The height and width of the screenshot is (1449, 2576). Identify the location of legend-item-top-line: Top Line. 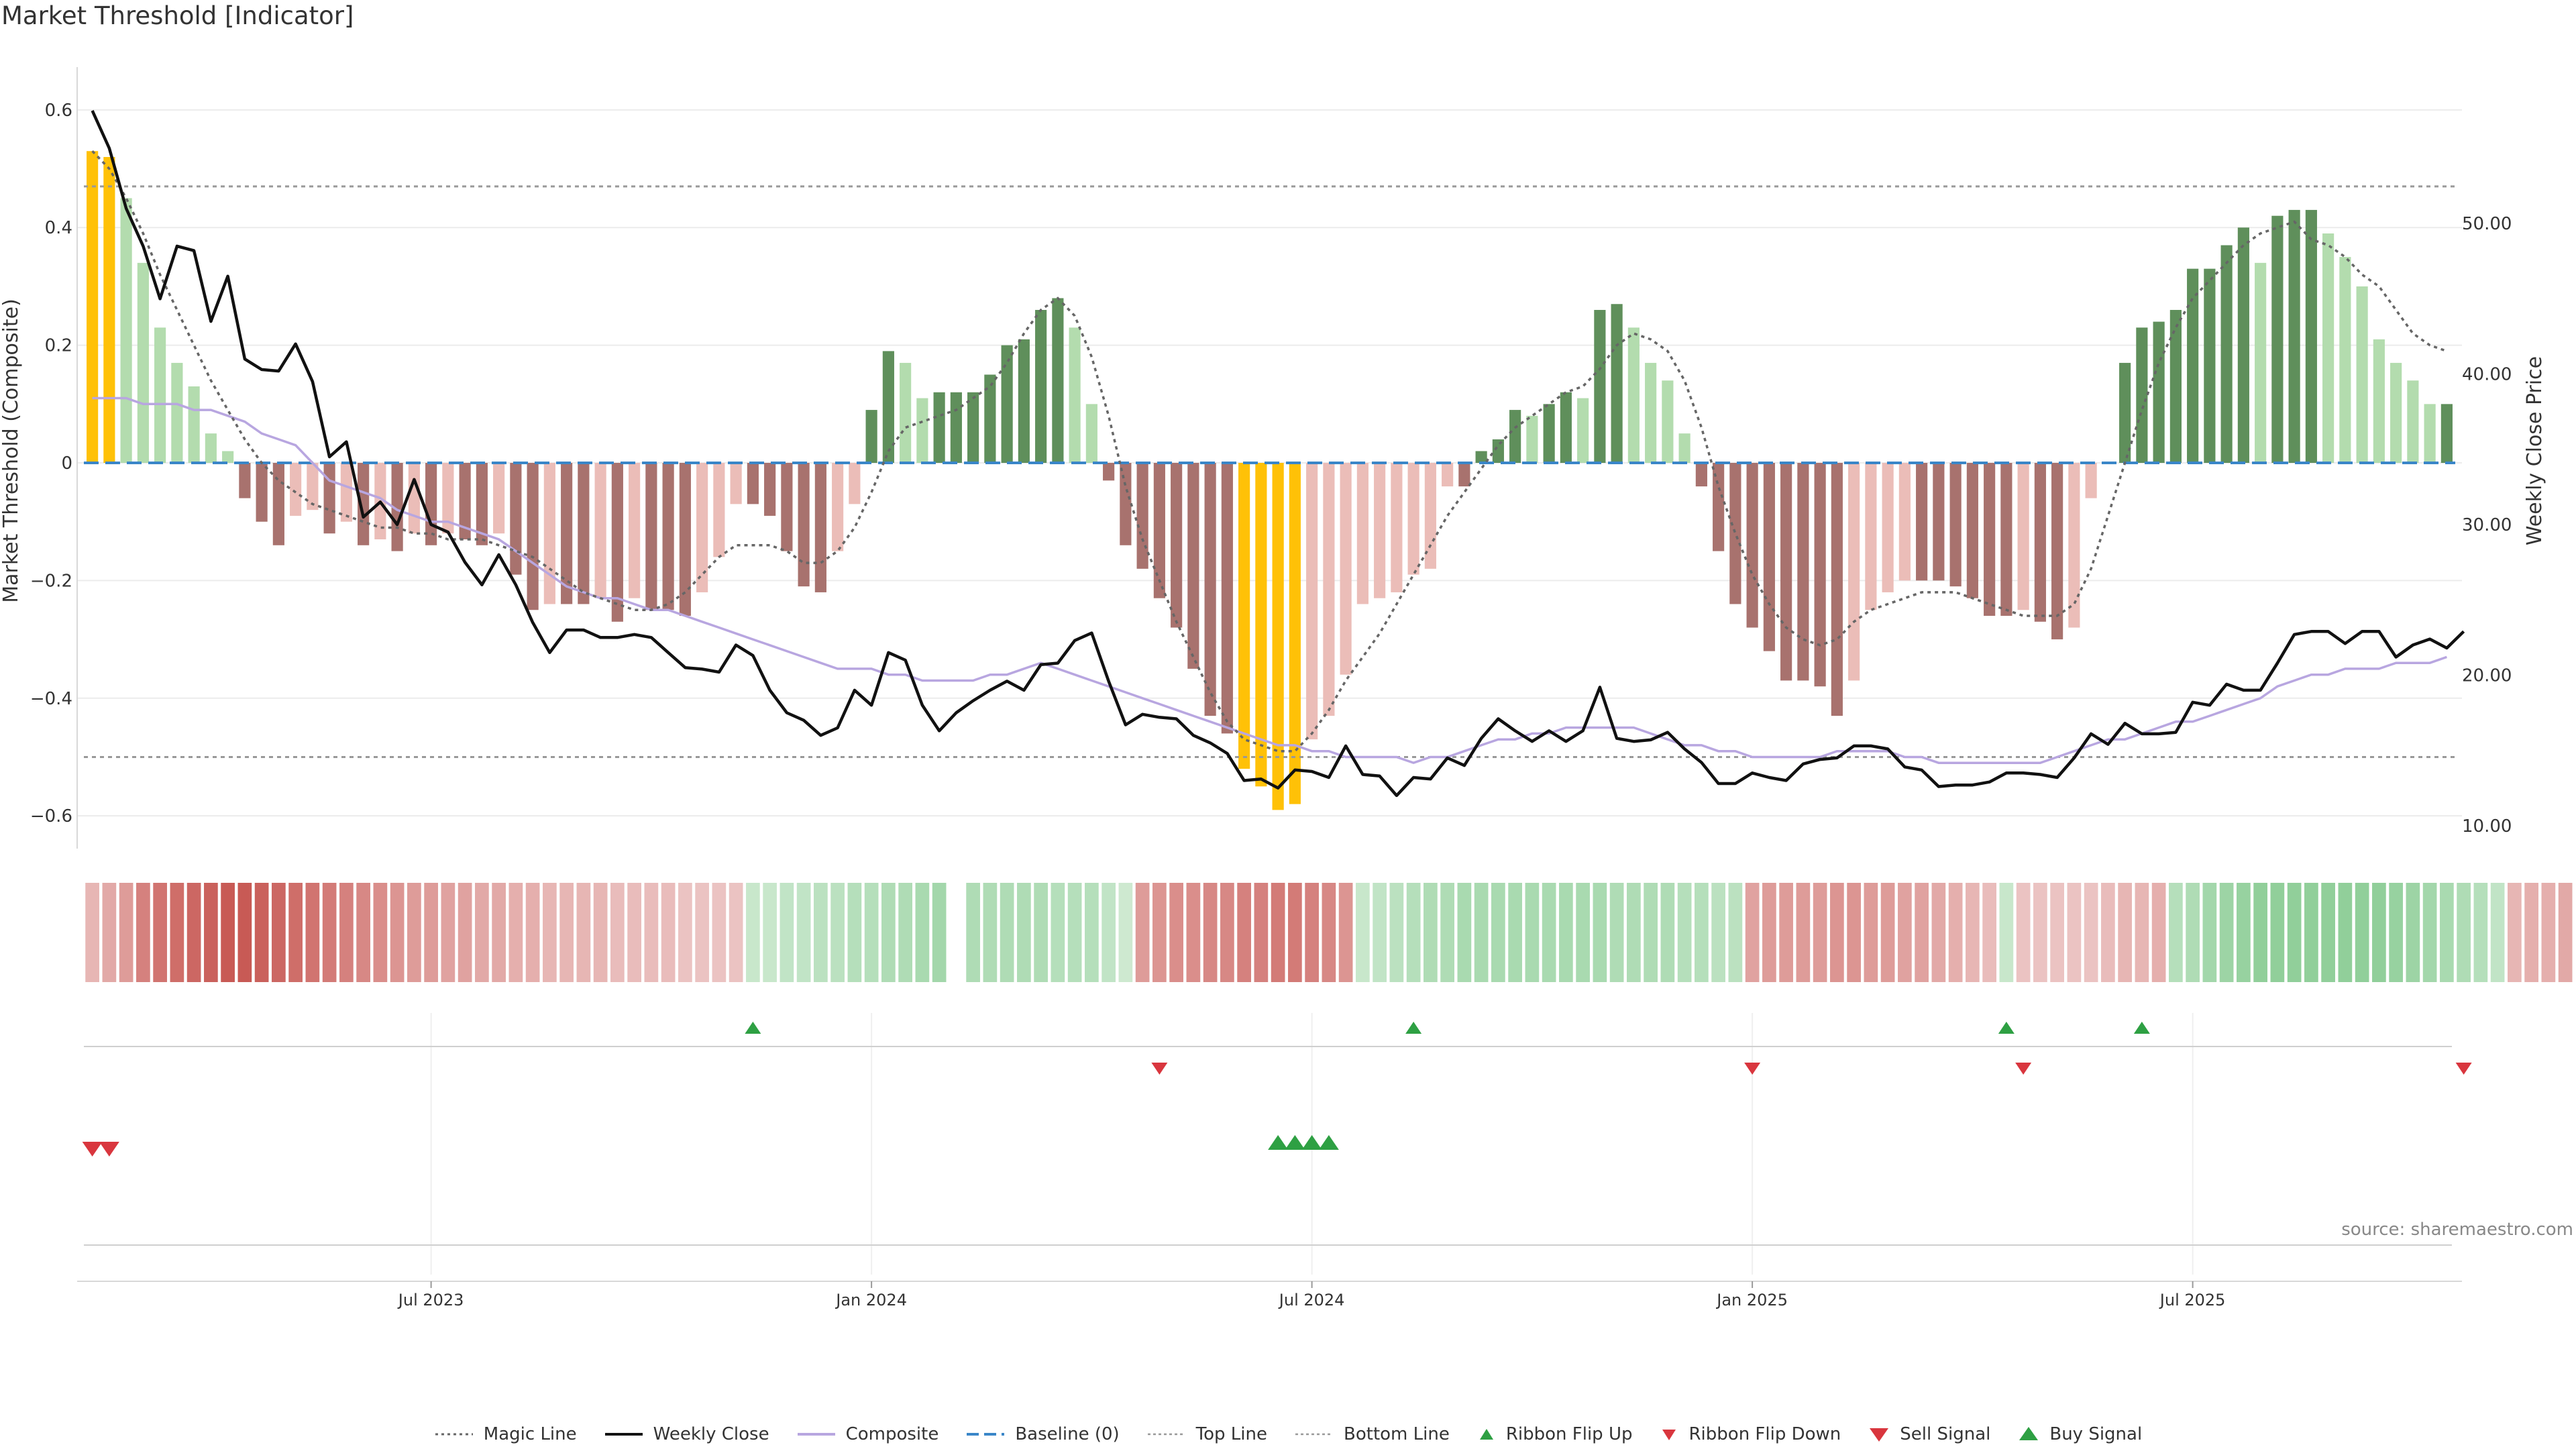
(1206, 1434).